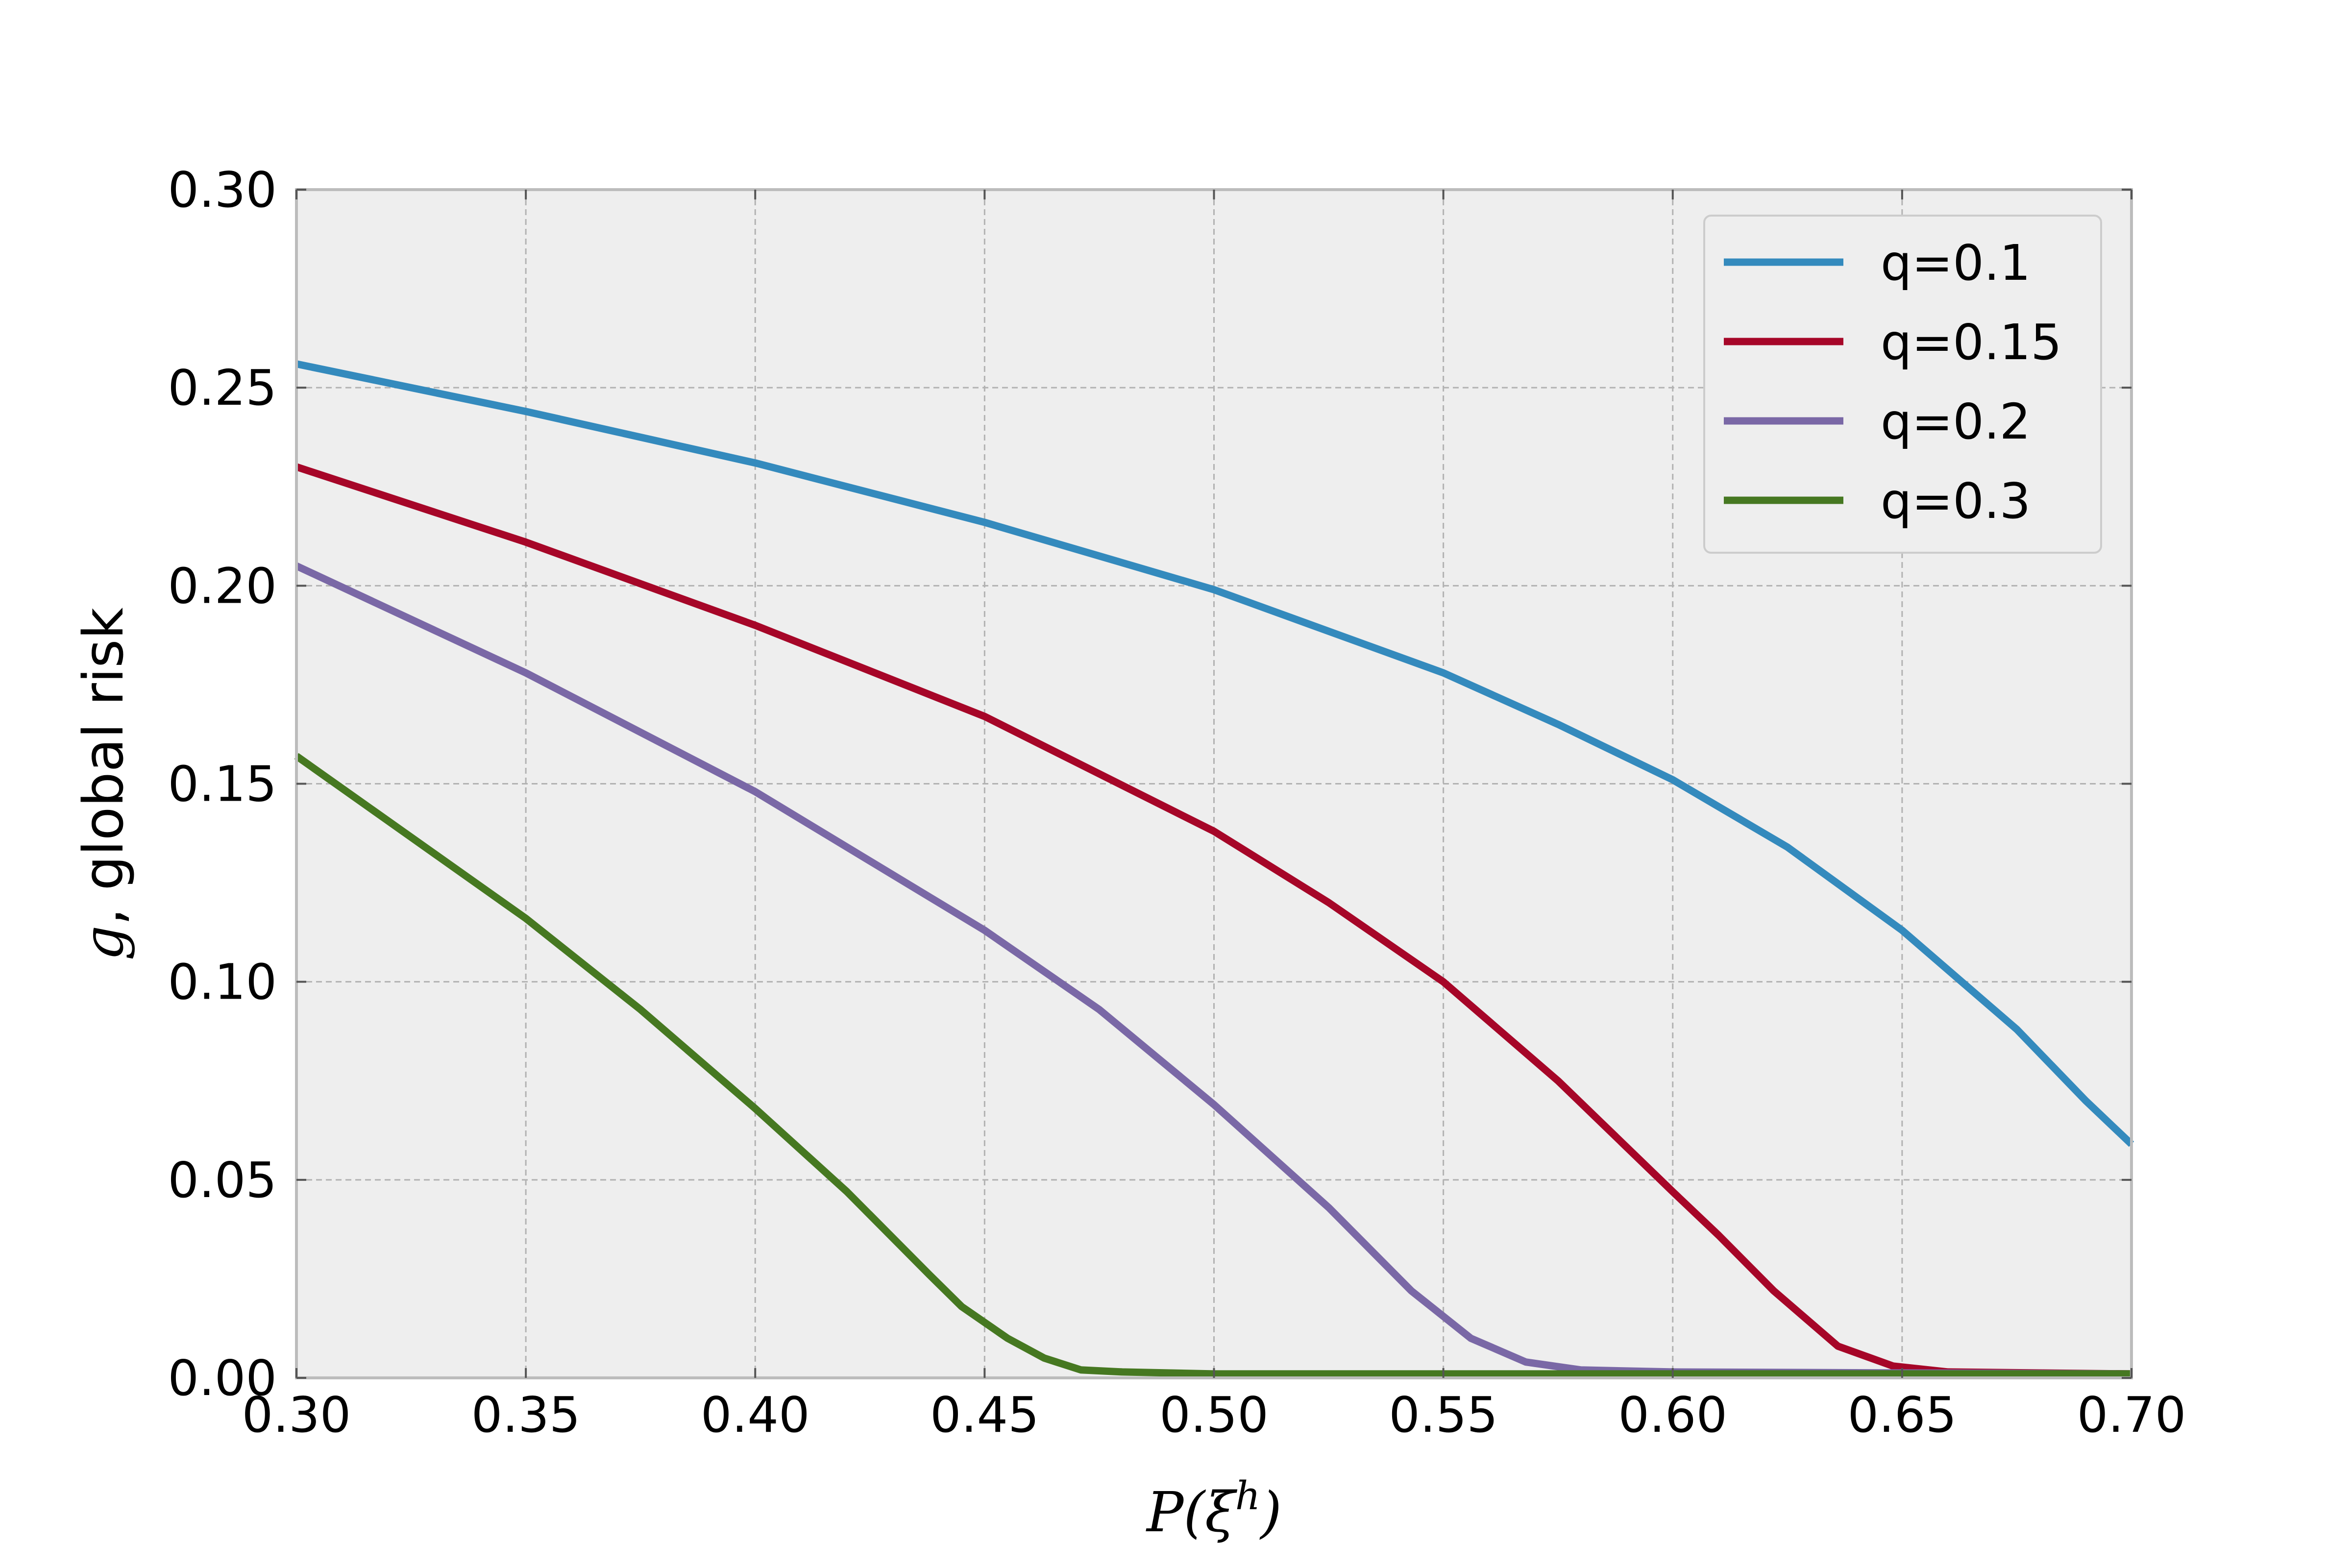 The image size is (2352, 1568). I want to click on x-axis-label-base: P(ξ, so click(1192, 1512).